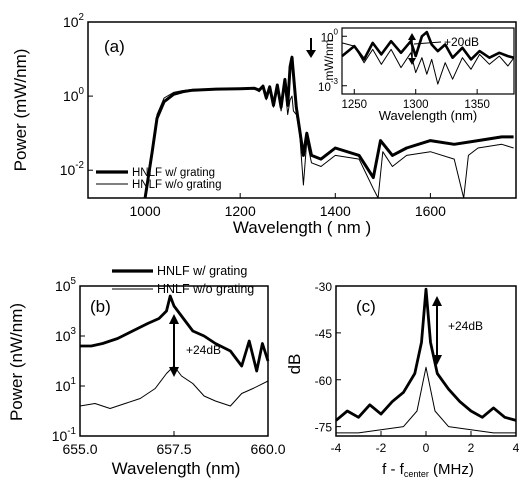 This screenshot has width=520, height=480. What do you see at coordinates (79, 449) in the screenshot?
I see `x-tick-label: 655.0` at bounding box center [79, 449].